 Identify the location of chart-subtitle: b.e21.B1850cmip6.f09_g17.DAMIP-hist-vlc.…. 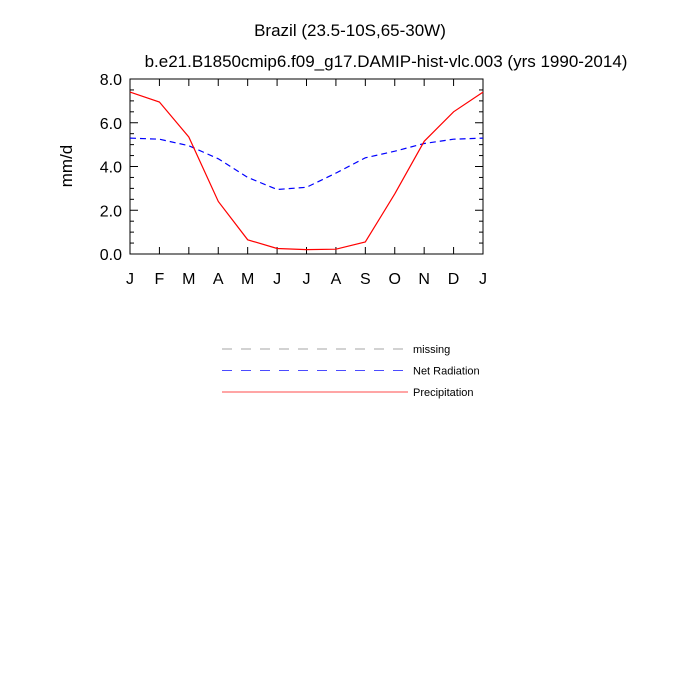
(386, 61).